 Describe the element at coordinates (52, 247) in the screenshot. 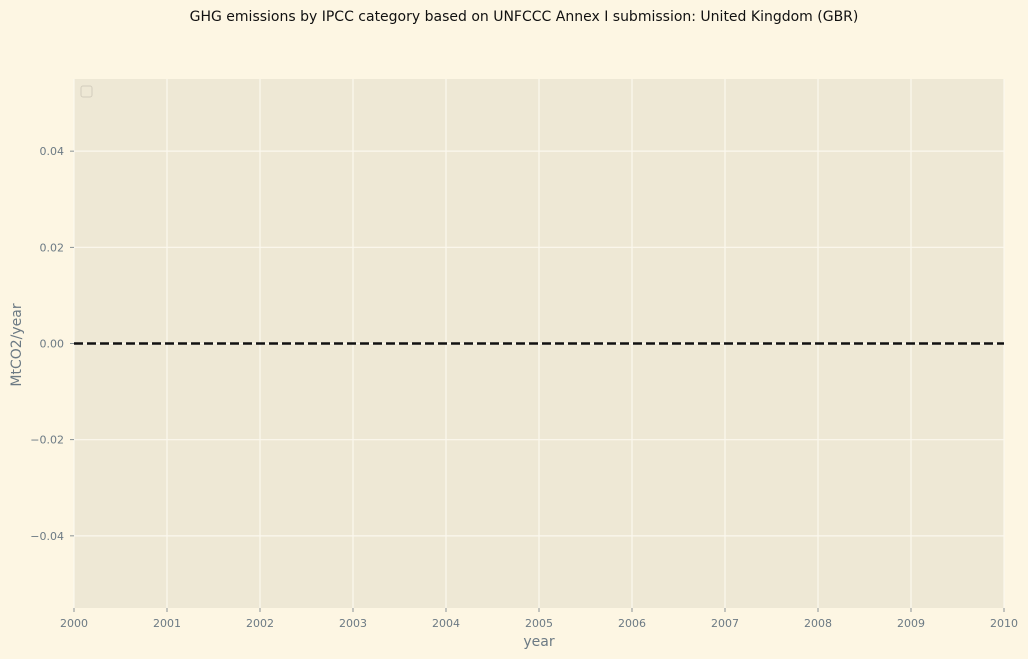

I see `y-tick-label: 0.02` at that location.